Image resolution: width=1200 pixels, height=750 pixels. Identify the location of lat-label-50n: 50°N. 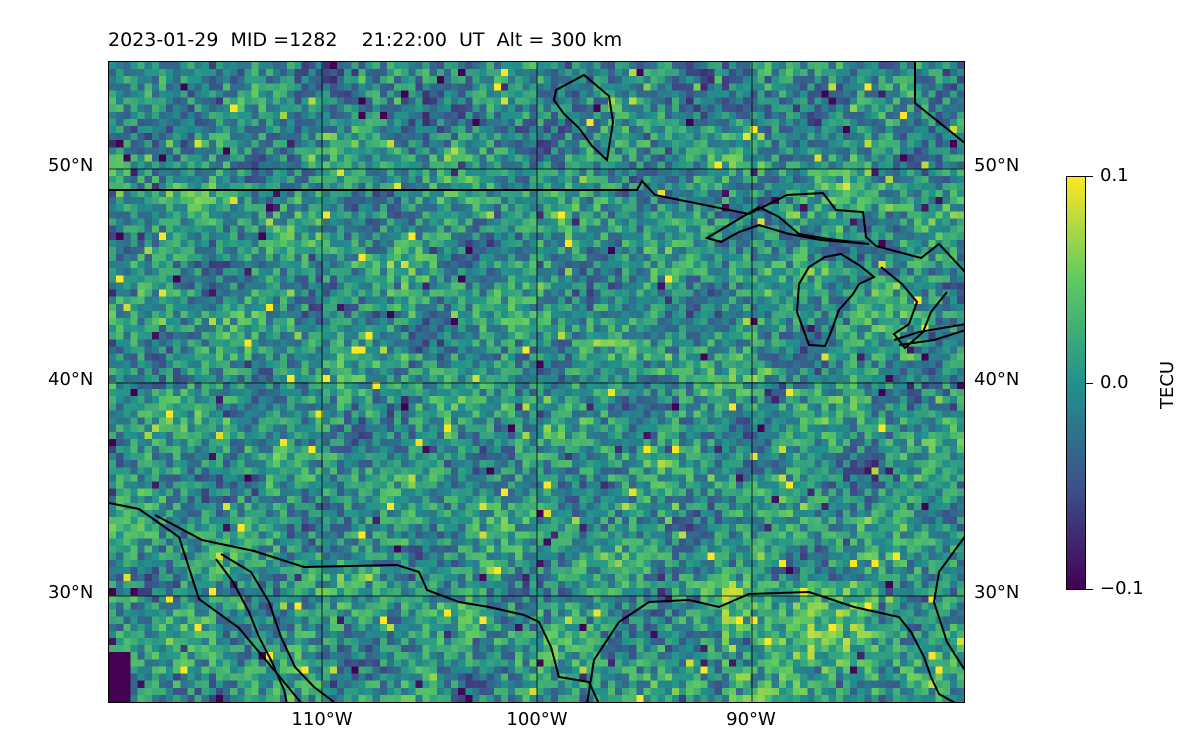
(71, 165).